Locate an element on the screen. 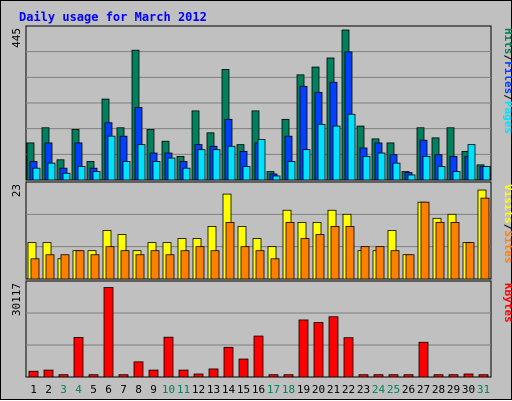 This screenshot has height=401, width=512. legend-pages-files-hits: Hits/Files/Pages is located at coordinates (507, 81).